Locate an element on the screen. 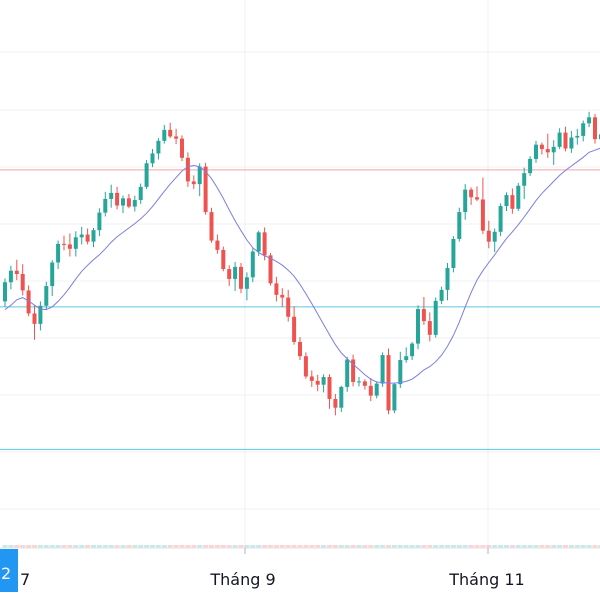  x-tick-label-nov: Tháng 11 is located at coordinates (486, 579).